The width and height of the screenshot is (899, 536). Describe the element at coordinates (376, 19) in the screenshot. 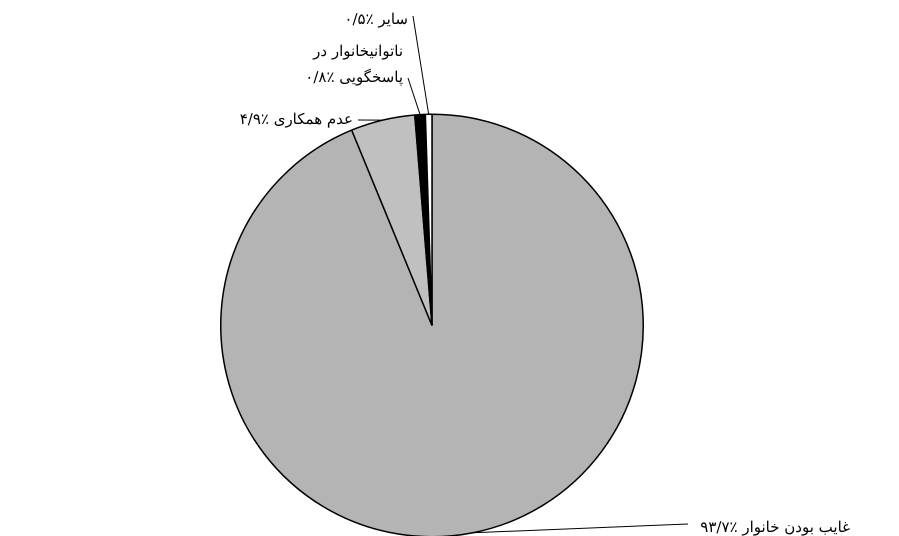

I see `slice-label: سایر ٪۰/۵` at that location.